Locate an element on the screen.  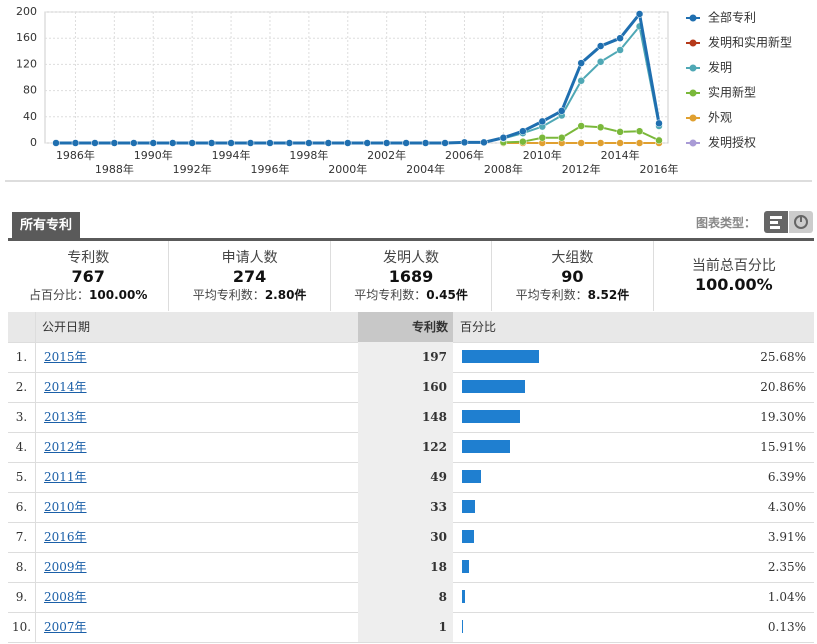
stat-name: 发明人数 is located at coordinates (411, 258).